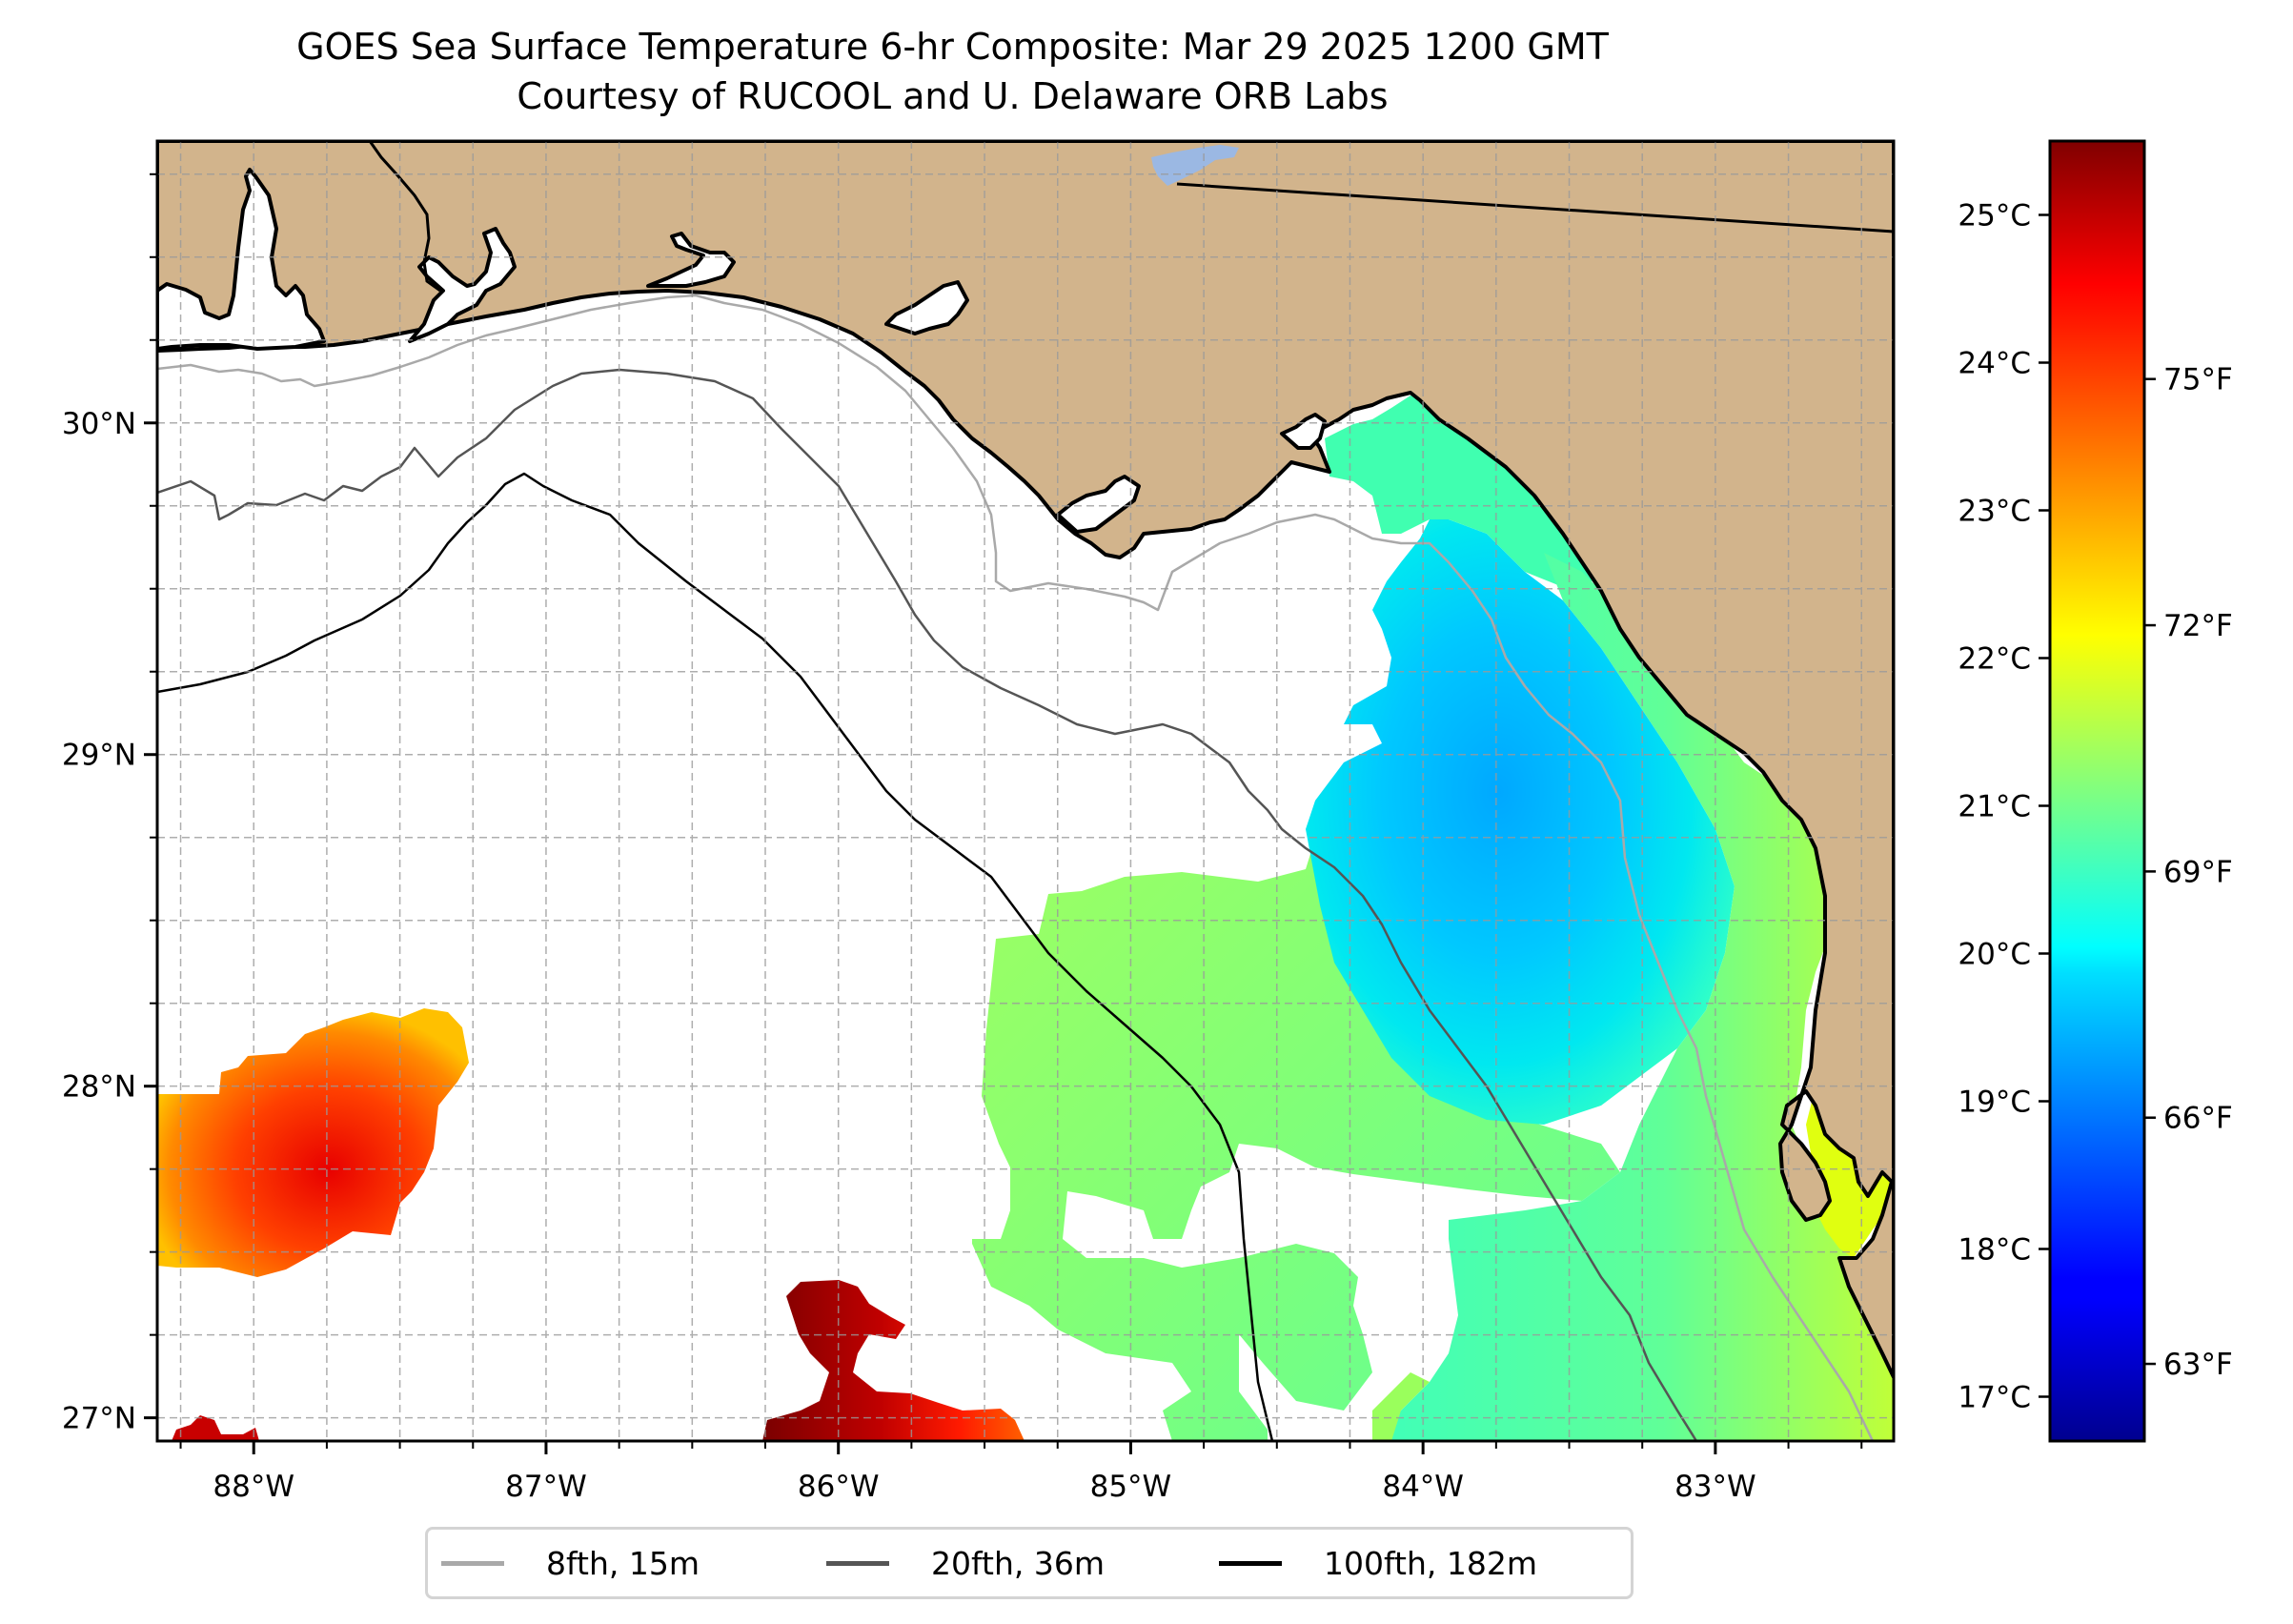  What do you see at coordinates (1995, 1398) in the screenshot?
I see `colorbar-celsius-label: 17°C` at bounding box center [1995, 1398].